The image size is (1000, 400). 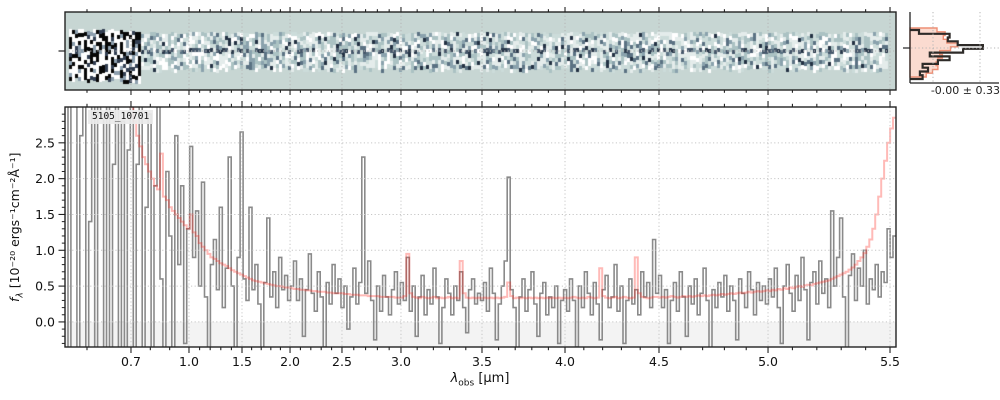 I want to click on x-axis-units: [μm], so click(x=492, y=378).